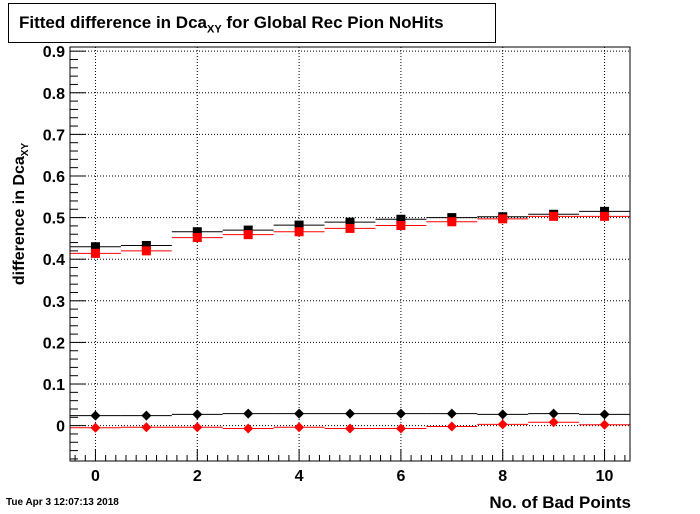 Image resolution: width=700 pixels, height=514 pixels. I want to click on y-tick-label: 0.7, so click(54, 135).